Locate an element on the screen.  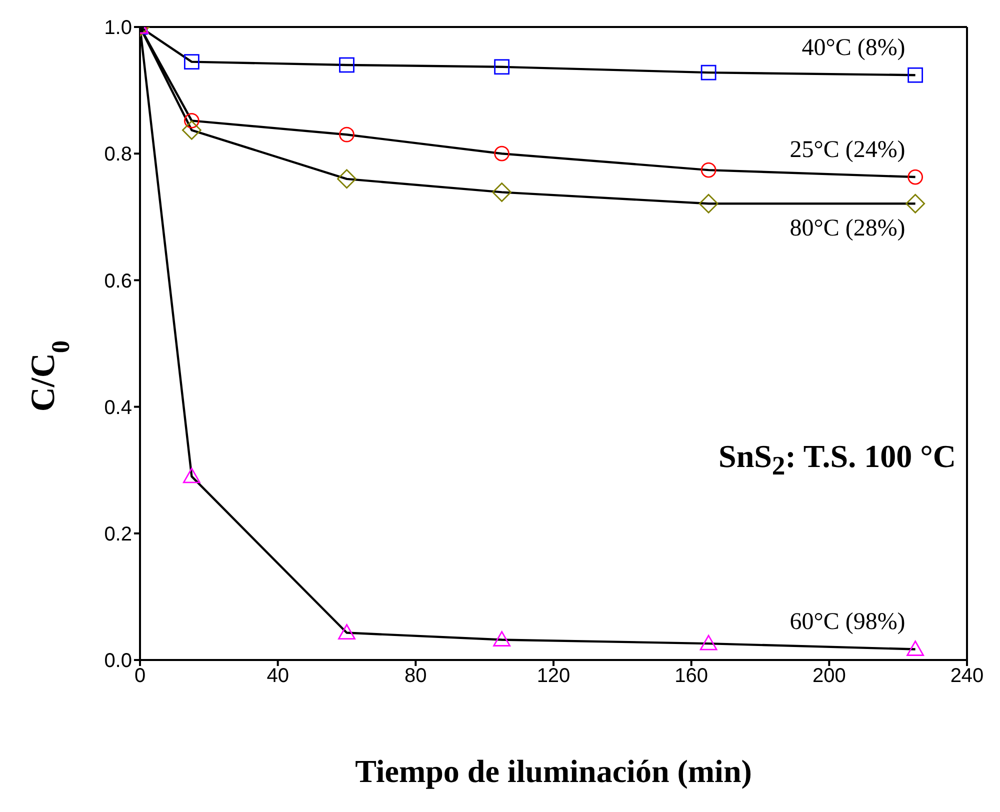
annotation: SnS$_{2}$: T.S. 100 °C is located at coordinates (837, 460).